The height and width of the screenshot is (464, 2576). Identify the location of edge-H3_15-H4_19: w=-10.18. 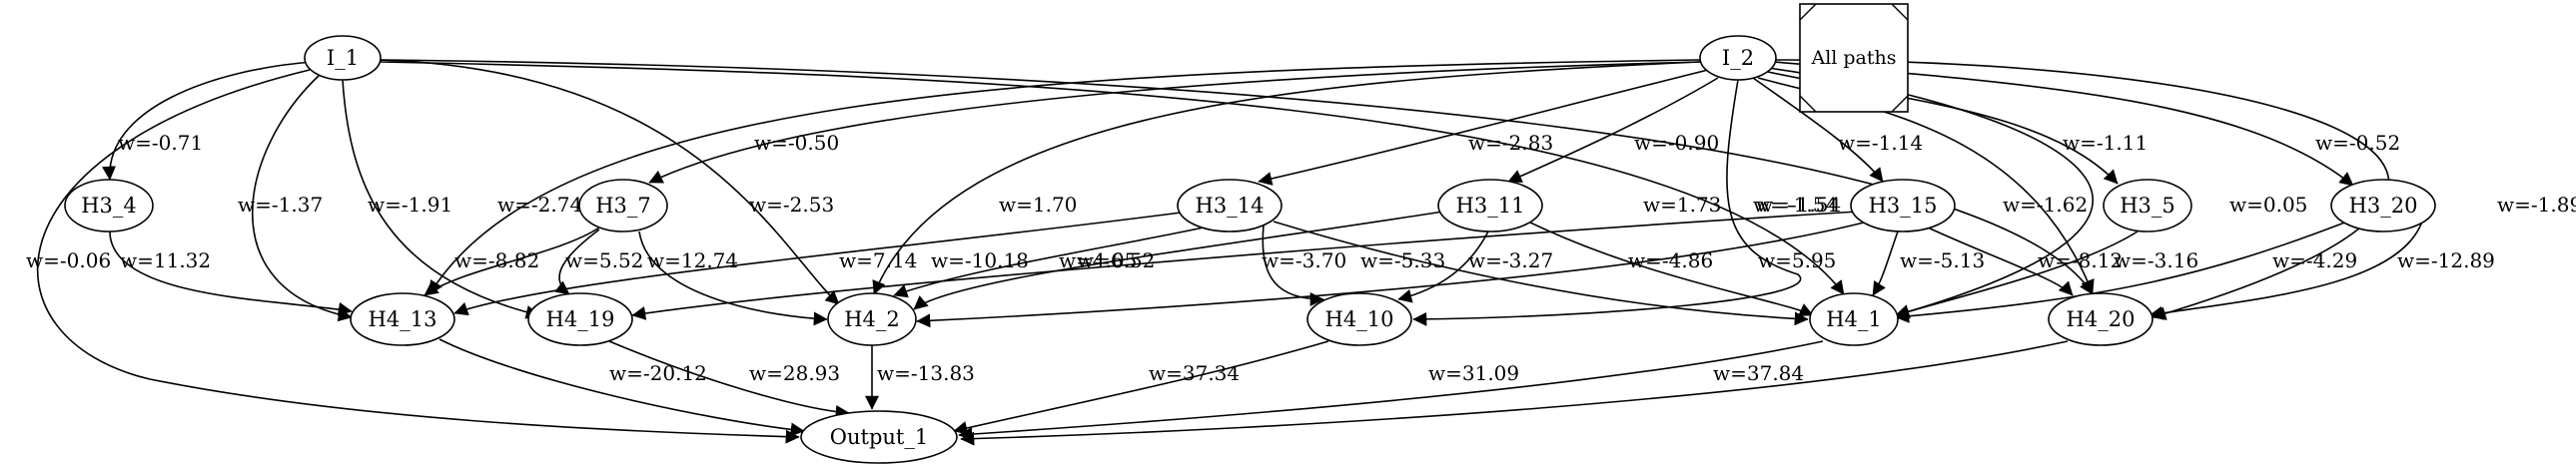
(1245, 265).